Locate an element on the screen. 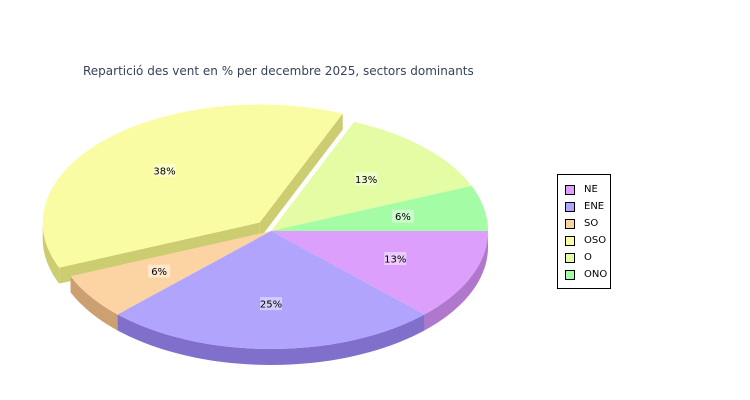 The image size is (750, 400). slice-SO is located at coordinates (170, 273).